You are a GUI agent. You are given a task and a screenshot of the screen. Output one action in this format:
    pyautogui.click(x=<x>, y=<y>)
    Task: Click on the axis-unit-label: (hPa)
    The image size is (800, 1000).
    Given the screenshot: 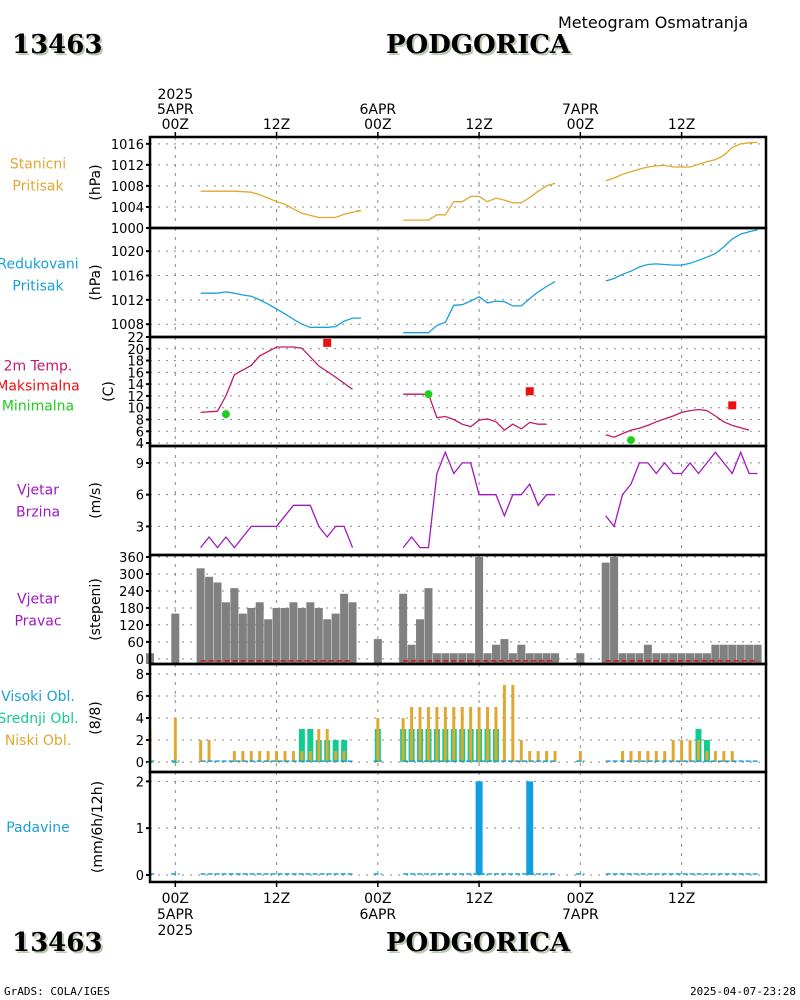 What is the action you would take?
    pyautogui.click(x=96, y=282)
    